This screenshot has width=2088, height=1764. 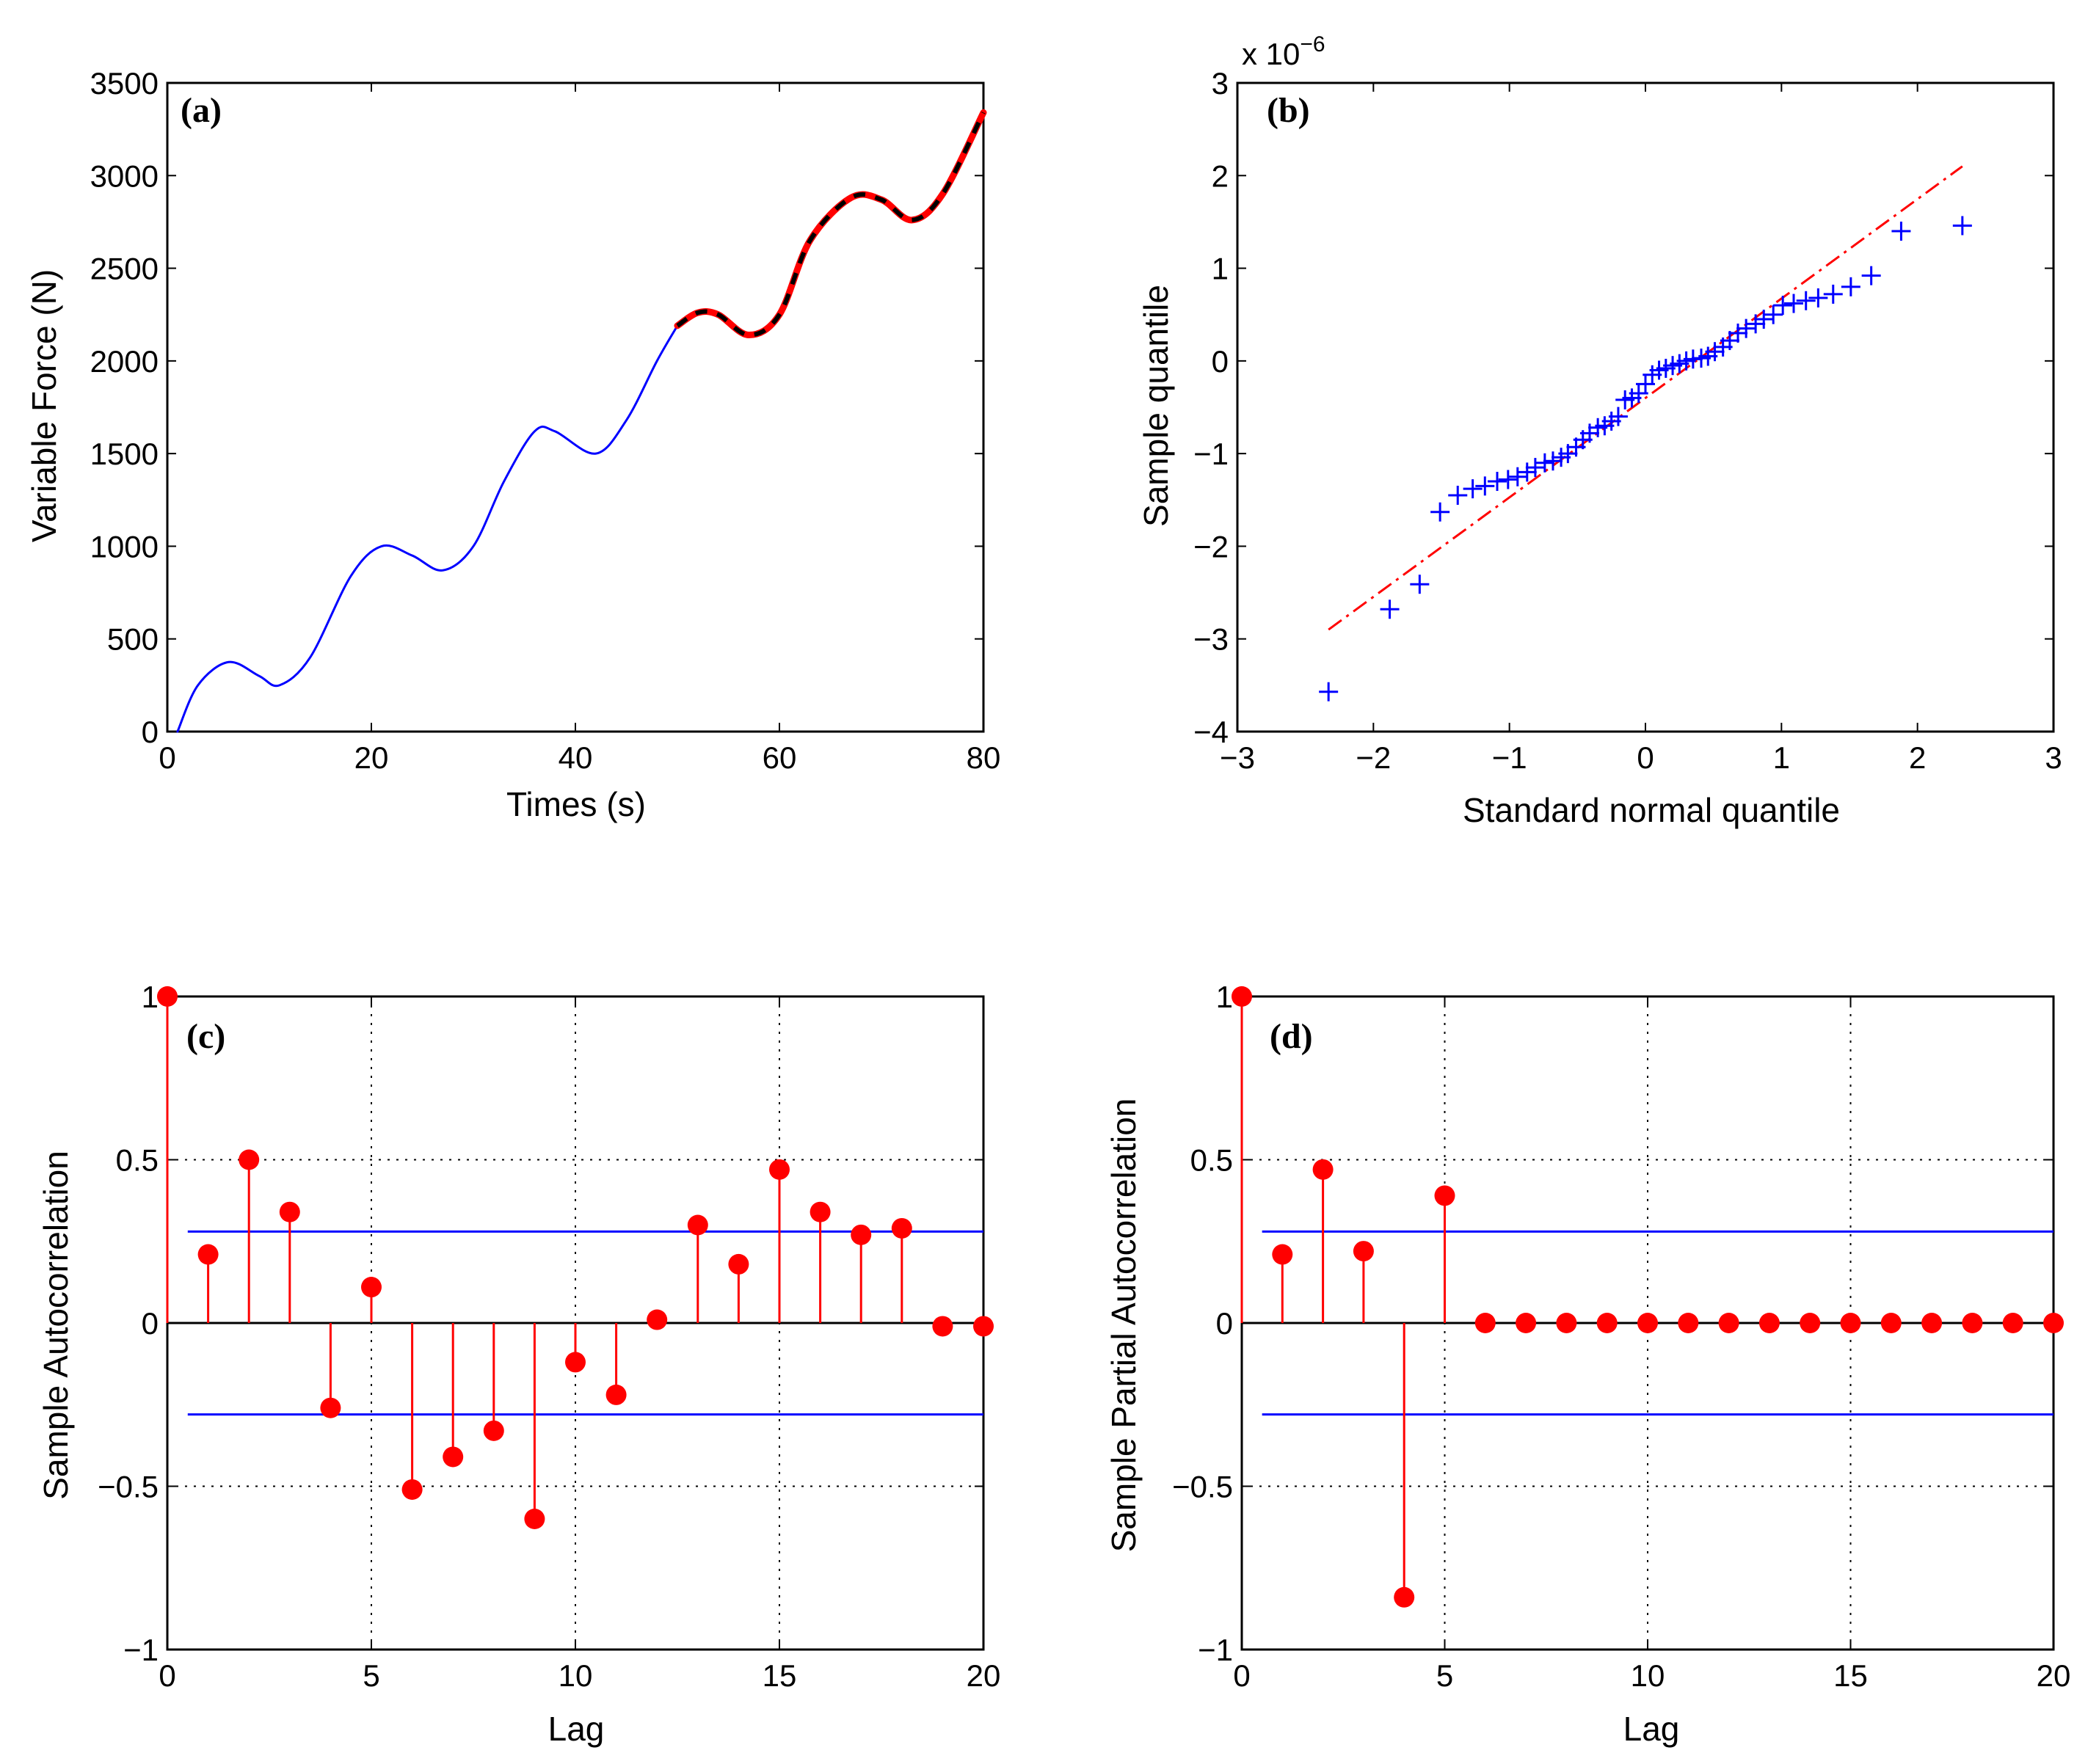 What do you see at coordinates (780, 757) in the screenshot?
I see `panel-a-xtick-label-3: 60` at bounding box center [780, 757].